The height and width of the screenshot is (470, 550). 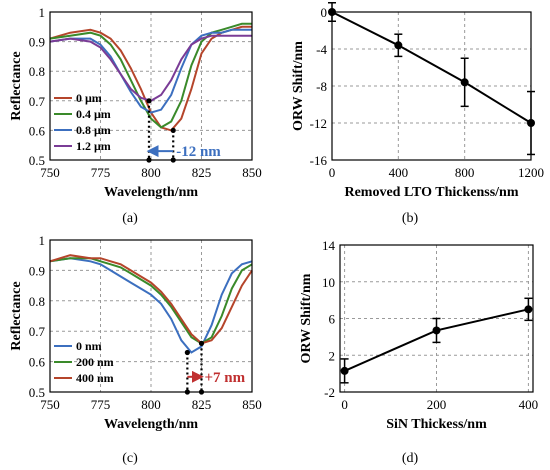 I want to click on x-tick-label: 200, so click(x=437, y=404).